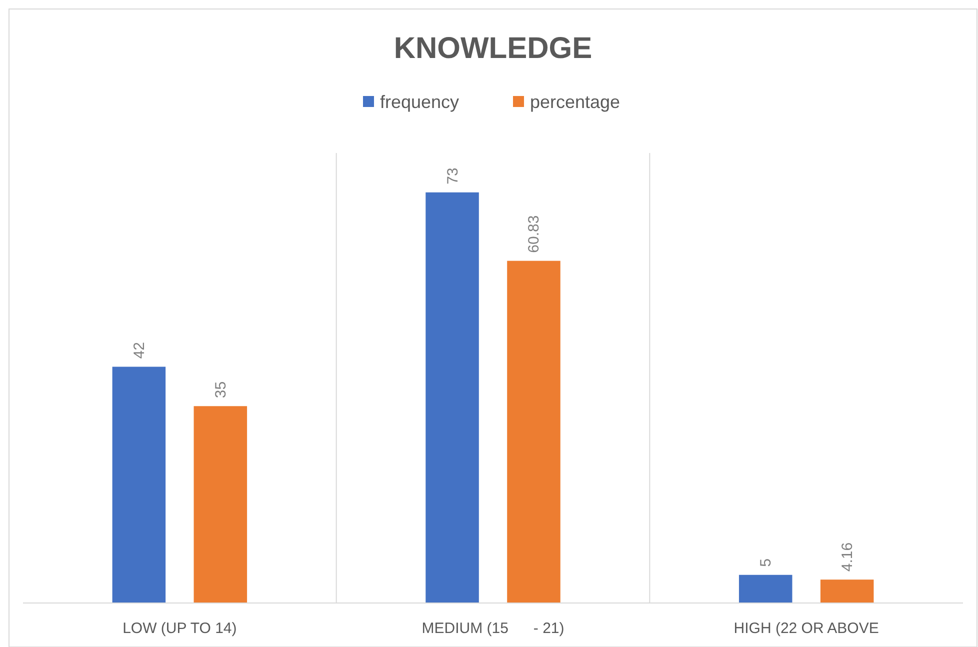 Image resolution: width=978 pixels, height=647 pixels. I want to click on data-label: 73, so click(453, 176).